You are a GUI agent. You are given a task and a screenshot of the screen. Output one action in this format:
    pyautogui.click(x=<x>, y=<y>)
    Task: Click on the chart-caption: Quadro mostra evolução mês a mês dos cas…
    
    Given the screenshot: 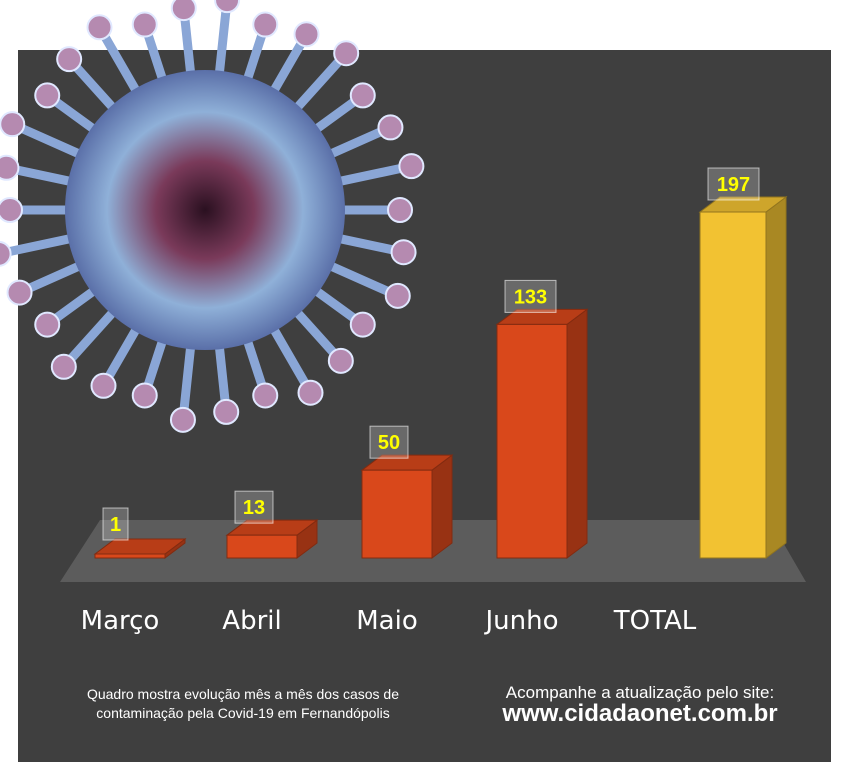 What is the action you would take?
    pyautogui.click(x=243, y=704)
    